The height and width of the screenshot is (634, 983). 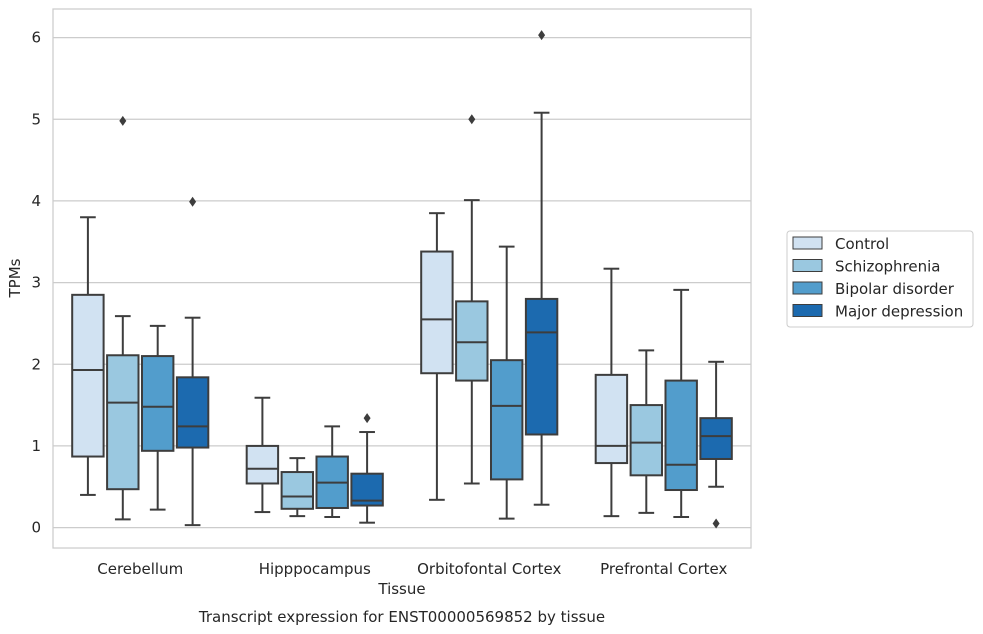 What do you see at coordinates (401, 589) in the screenshot?
I see `x-axis-label: Tissue` at bounding box center [401, 589].